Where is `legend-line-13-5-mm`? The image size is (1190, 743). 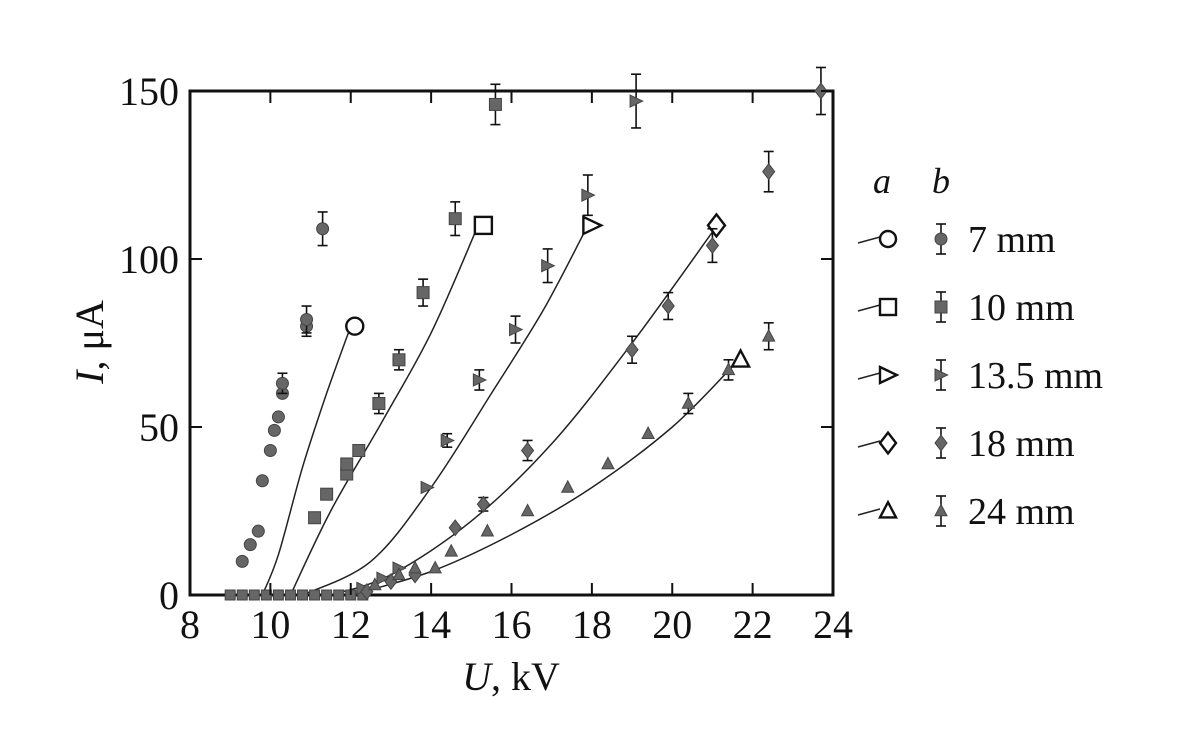
legend-line-13-5-mm is located at coordinates (869, 376).